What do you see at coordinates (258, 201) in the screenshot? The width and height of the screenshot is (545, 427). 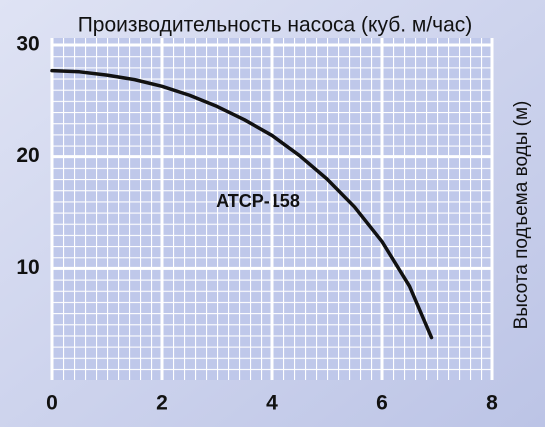 I see `annotation: ATCP-158` at bounding box center [258, 201].